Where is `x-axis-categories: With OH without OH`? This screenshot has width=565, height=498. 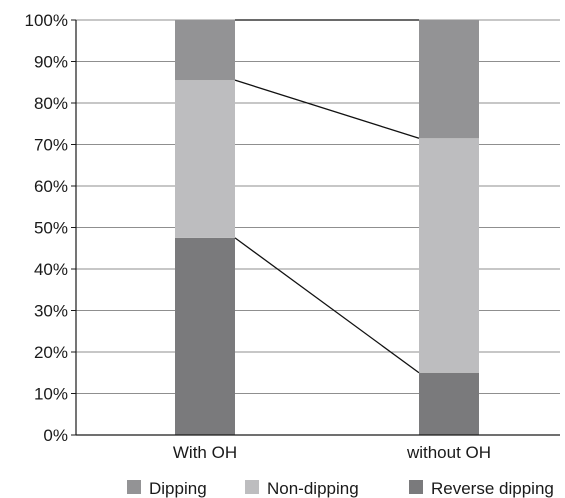
x-axis-categories: With OH without OH is located at coordinates (332, 452).